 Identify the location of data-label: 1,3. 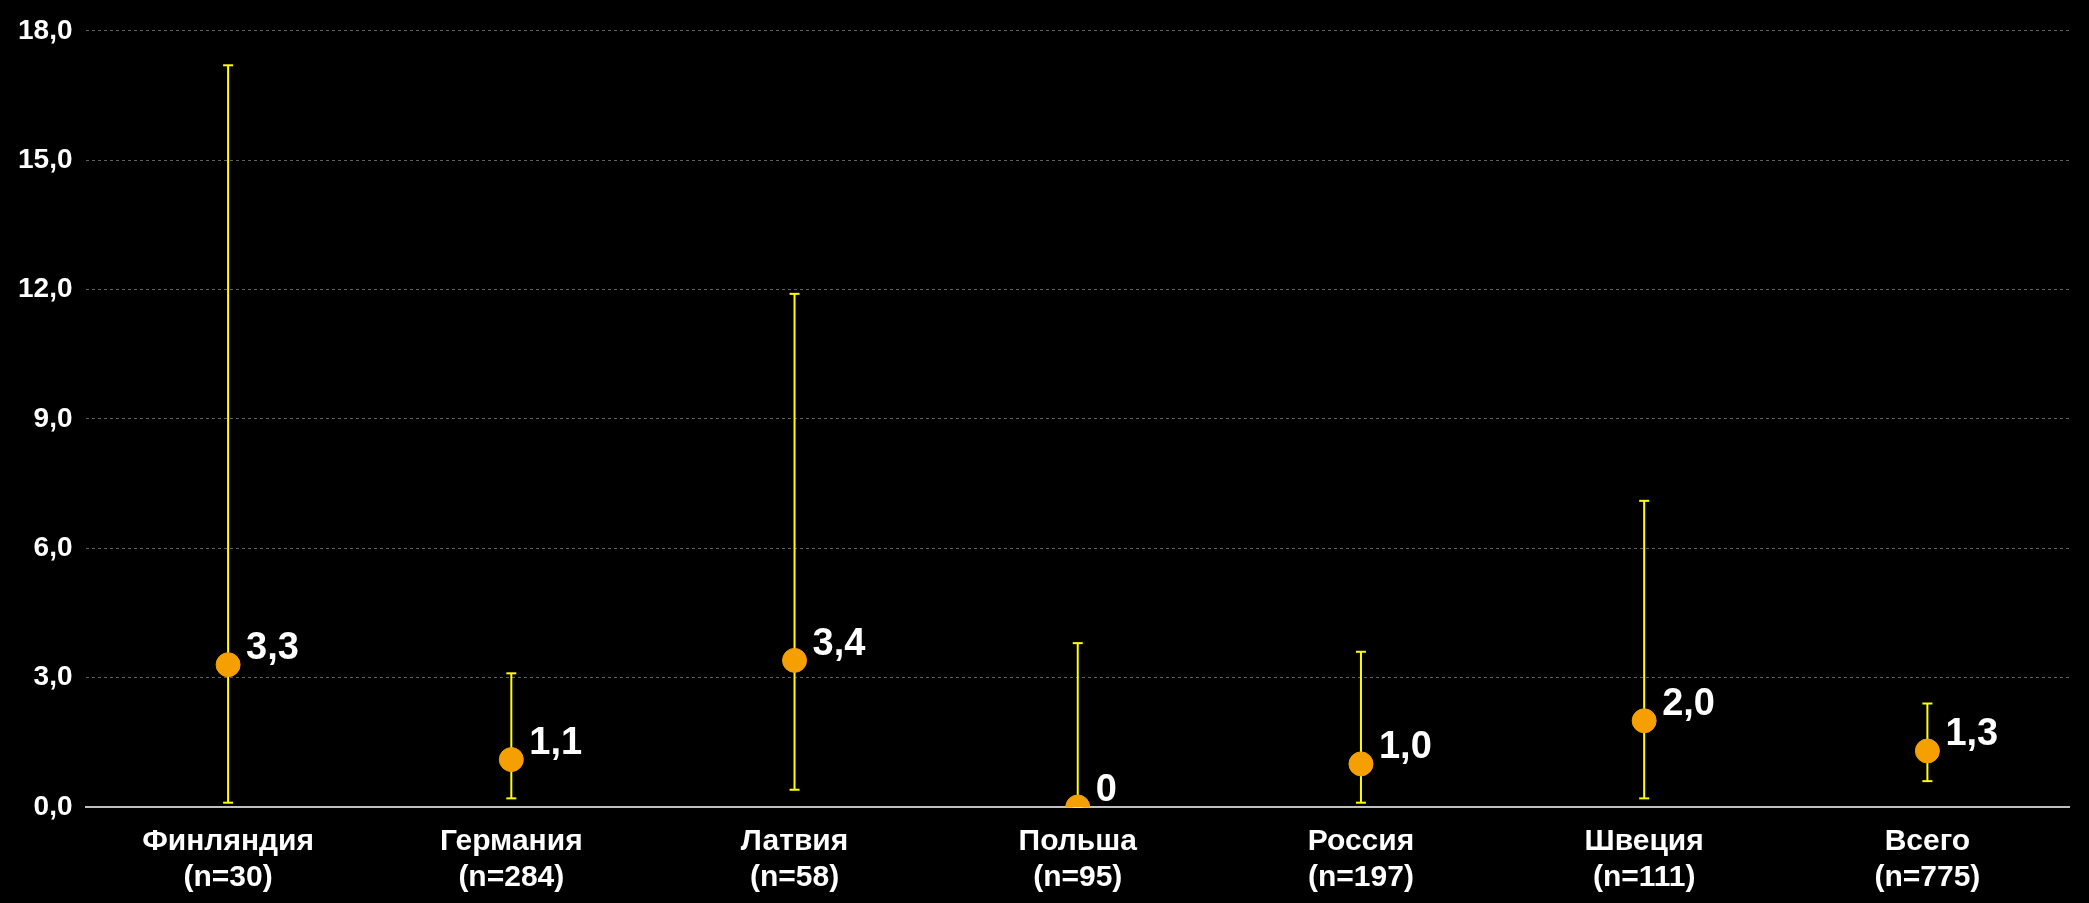
(1972, 732).